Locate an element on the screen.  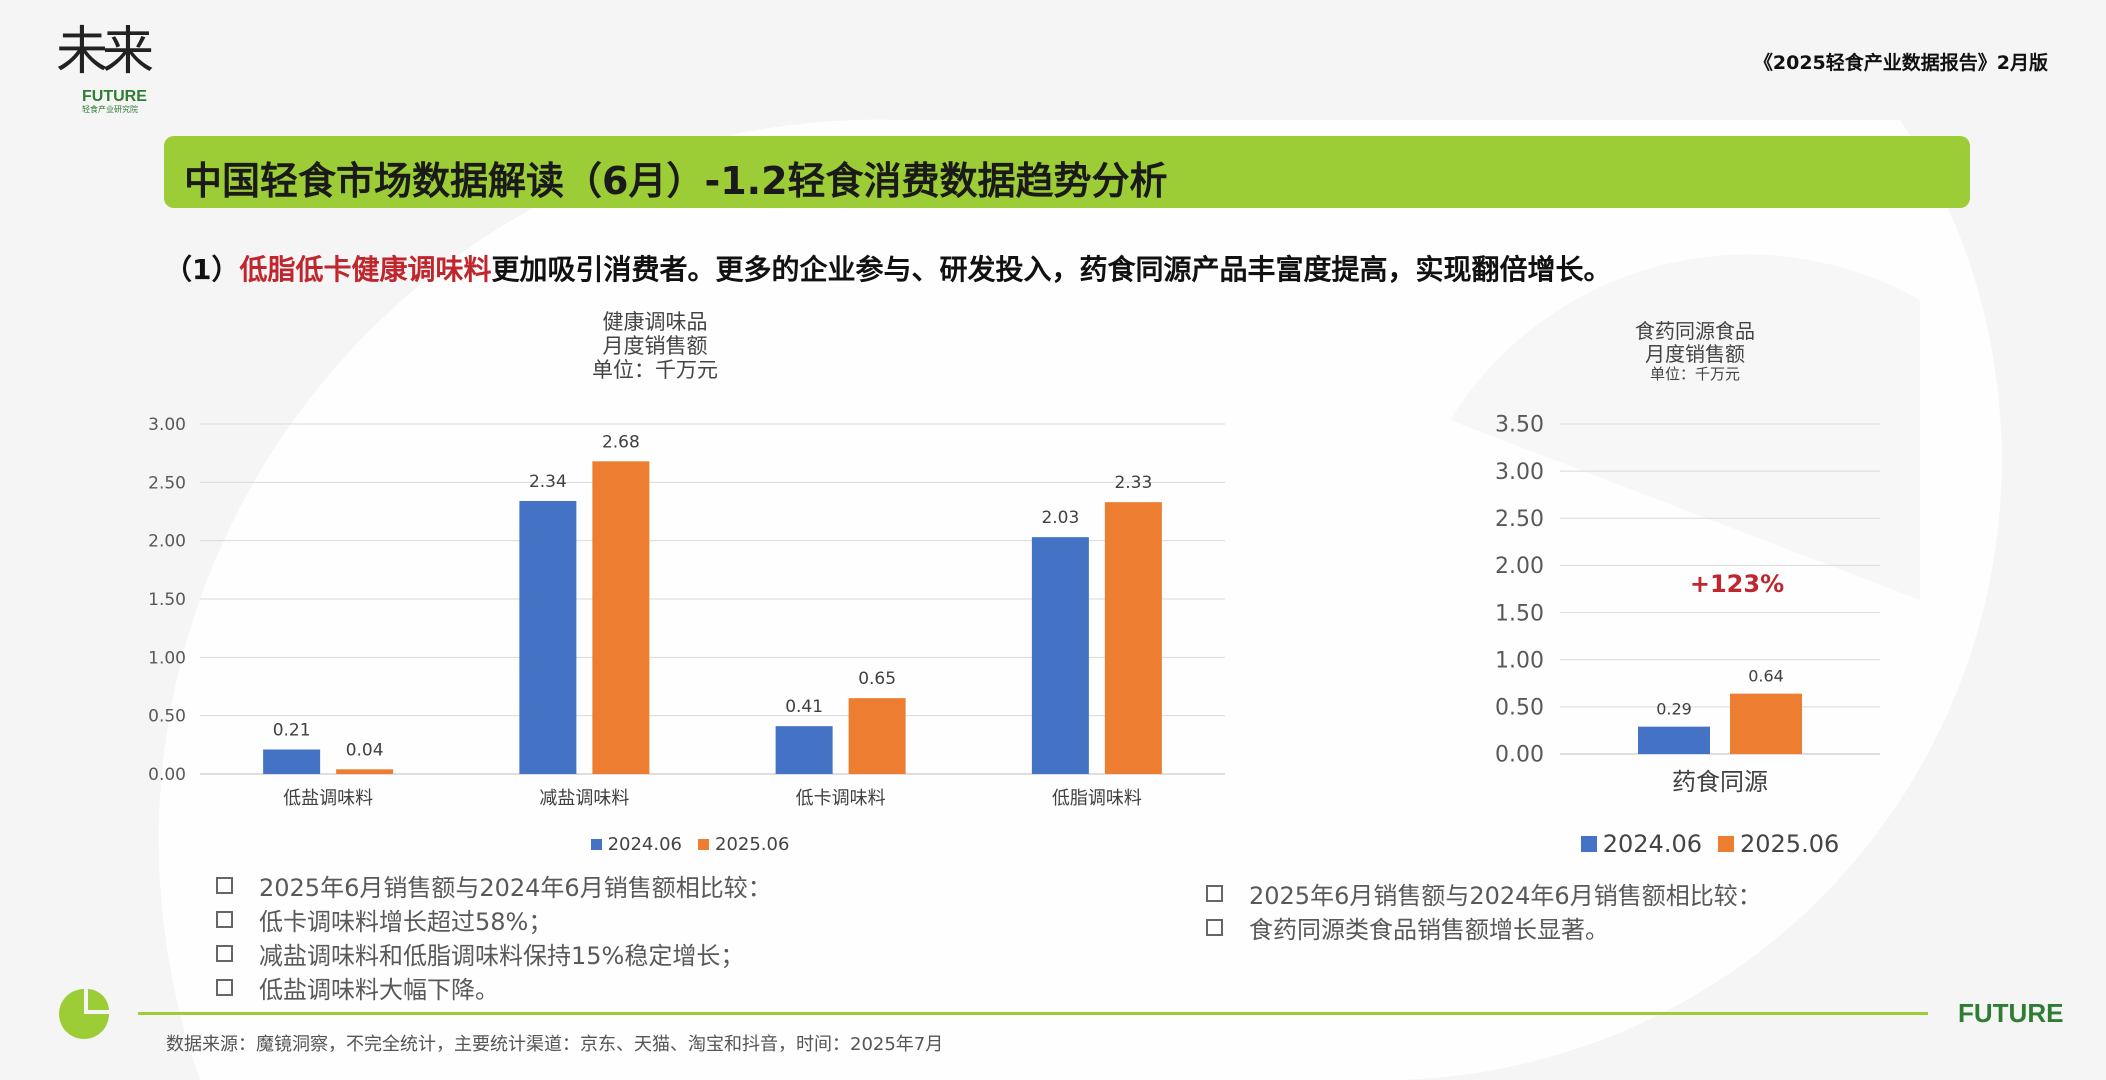
chart2-data-label: 0.64 is located at coordinates (1766, 676).